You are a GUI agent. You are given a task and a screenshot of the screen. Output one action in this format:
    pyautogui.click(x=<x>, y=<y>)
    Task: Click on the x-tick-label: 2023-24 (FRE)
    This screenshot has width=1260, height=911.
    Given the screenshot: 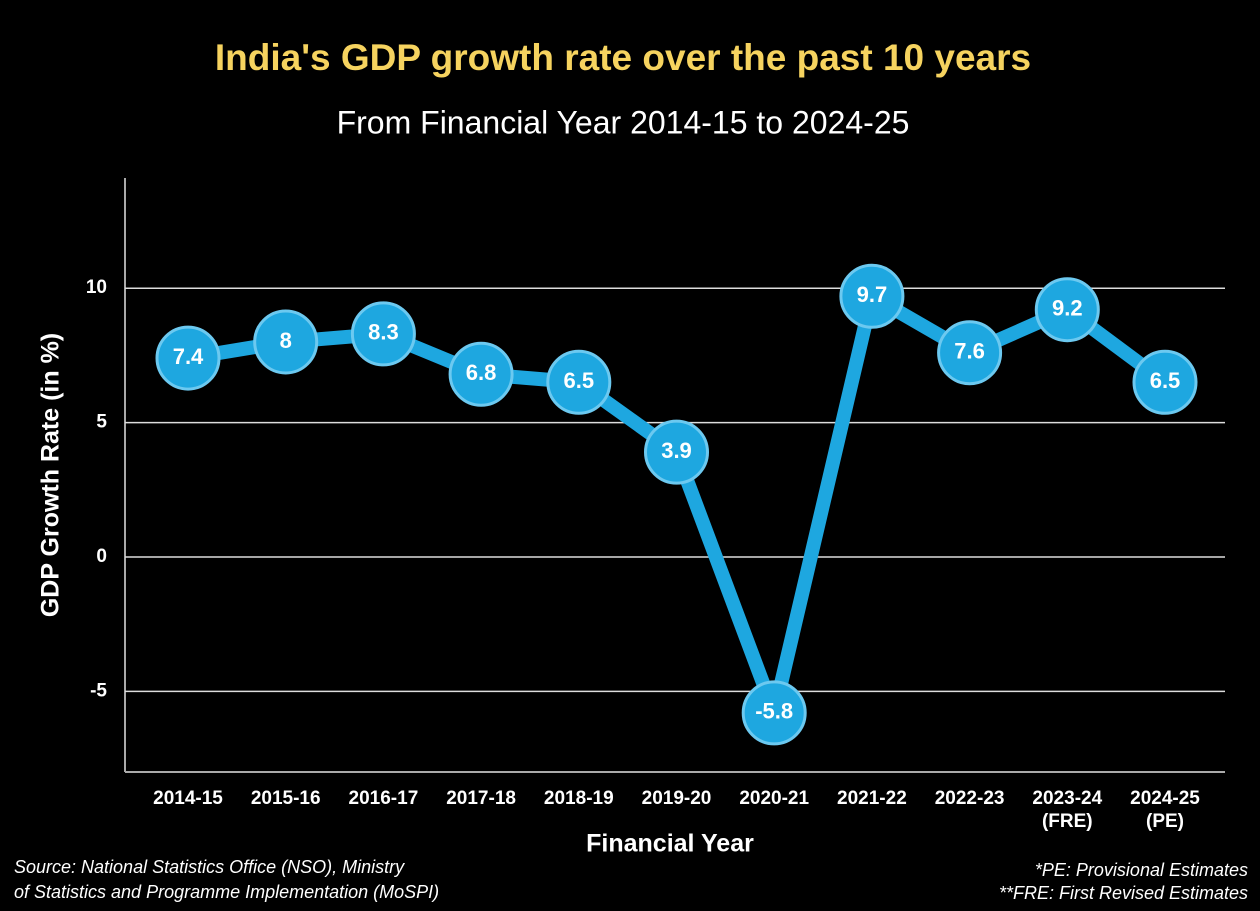 What is the action you would take?
    pyautogui.click(x=1067, y=810)
    